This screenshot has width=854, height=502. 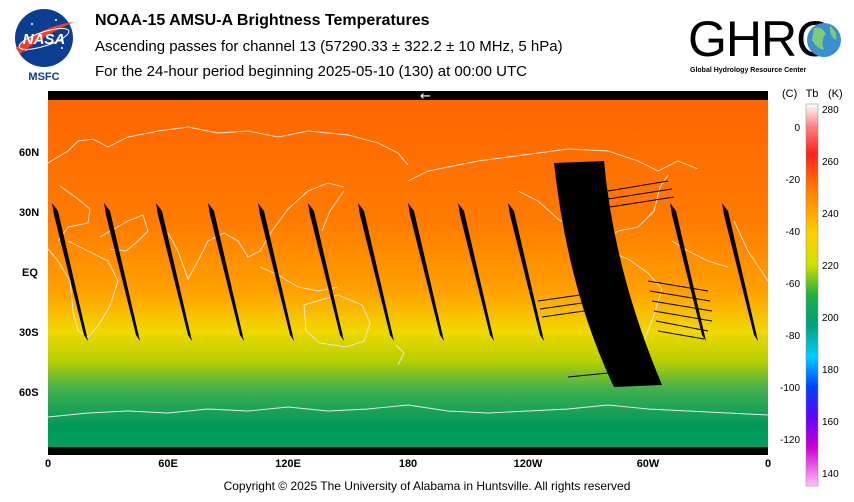 I want to click on colorbar-kelvin-tick: 280, so click(x=830, y=110).